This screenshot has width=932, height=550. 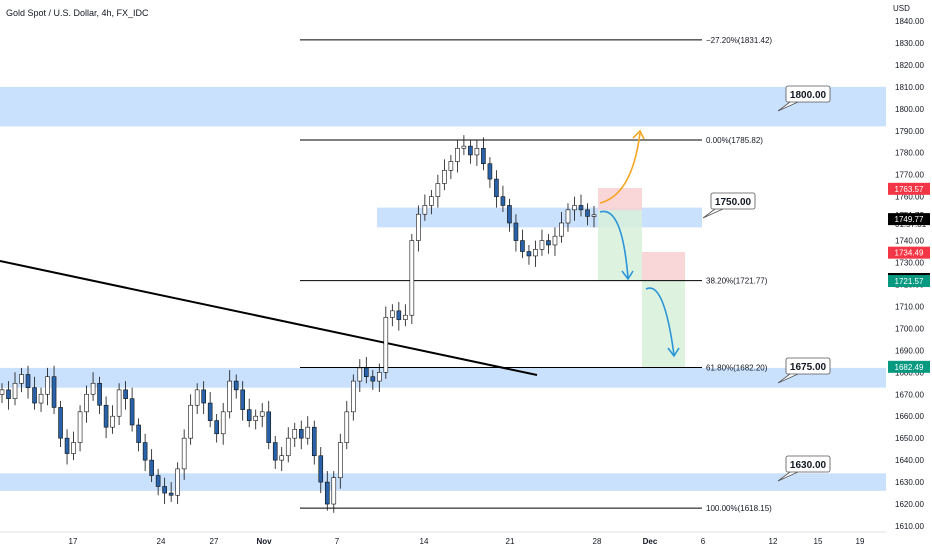 I want to click on callout-label-1: 1750.00, so click(x=733, y=202).